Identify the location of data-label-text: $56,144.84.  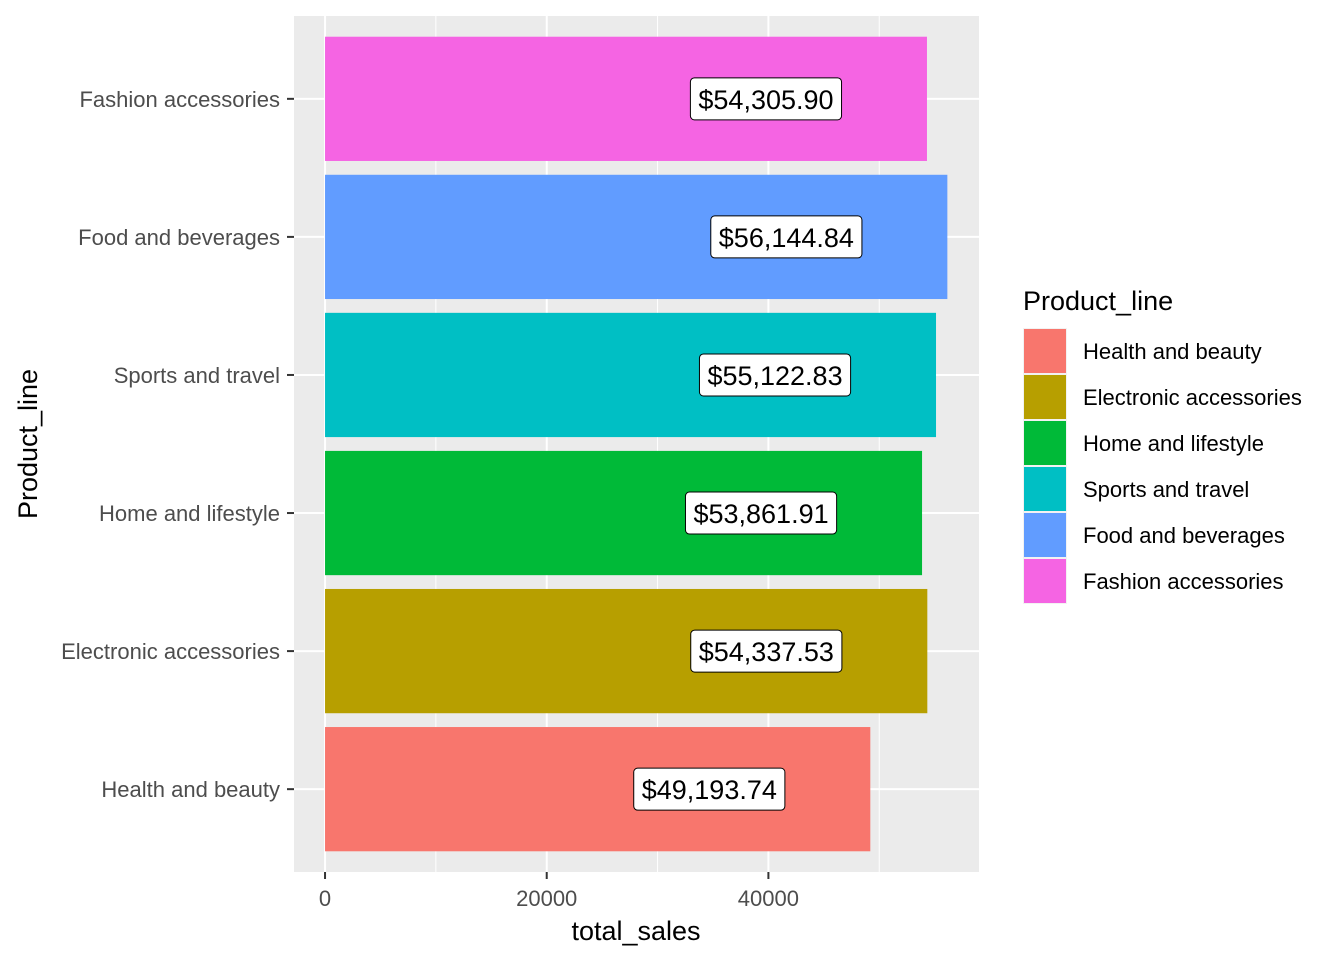
(786, 238).